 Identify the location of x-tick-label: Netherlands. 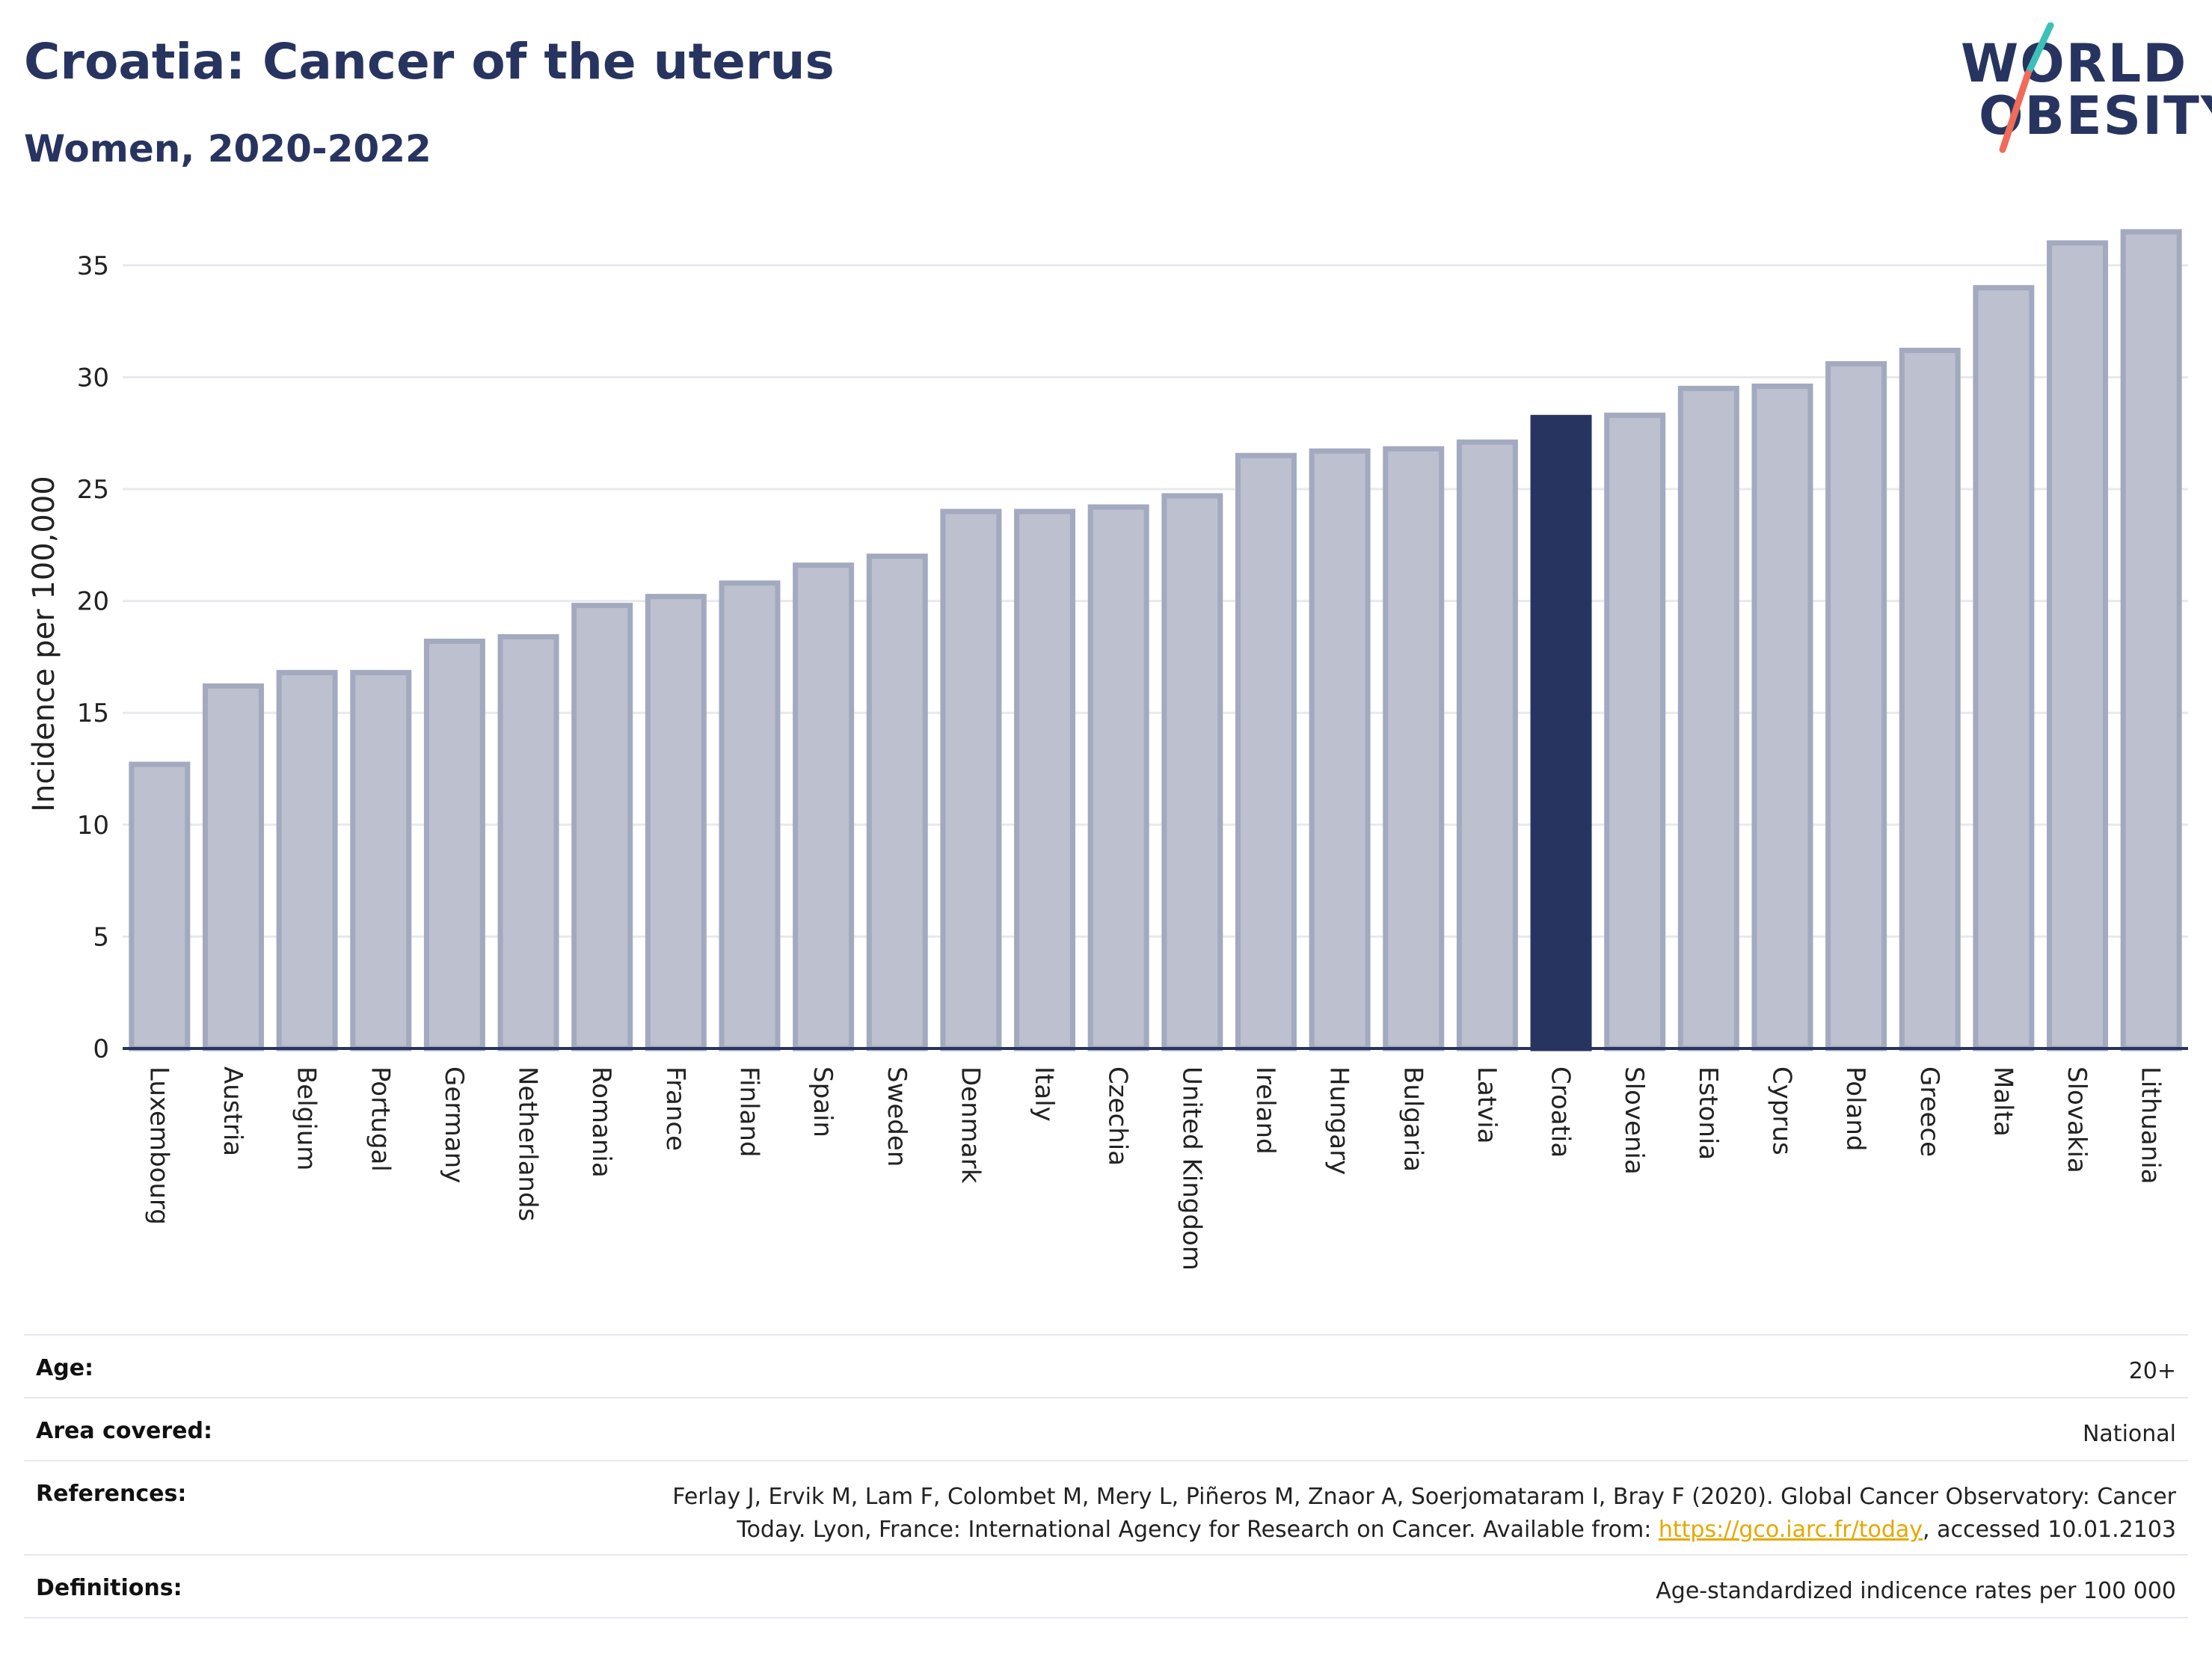
(528, 1143).